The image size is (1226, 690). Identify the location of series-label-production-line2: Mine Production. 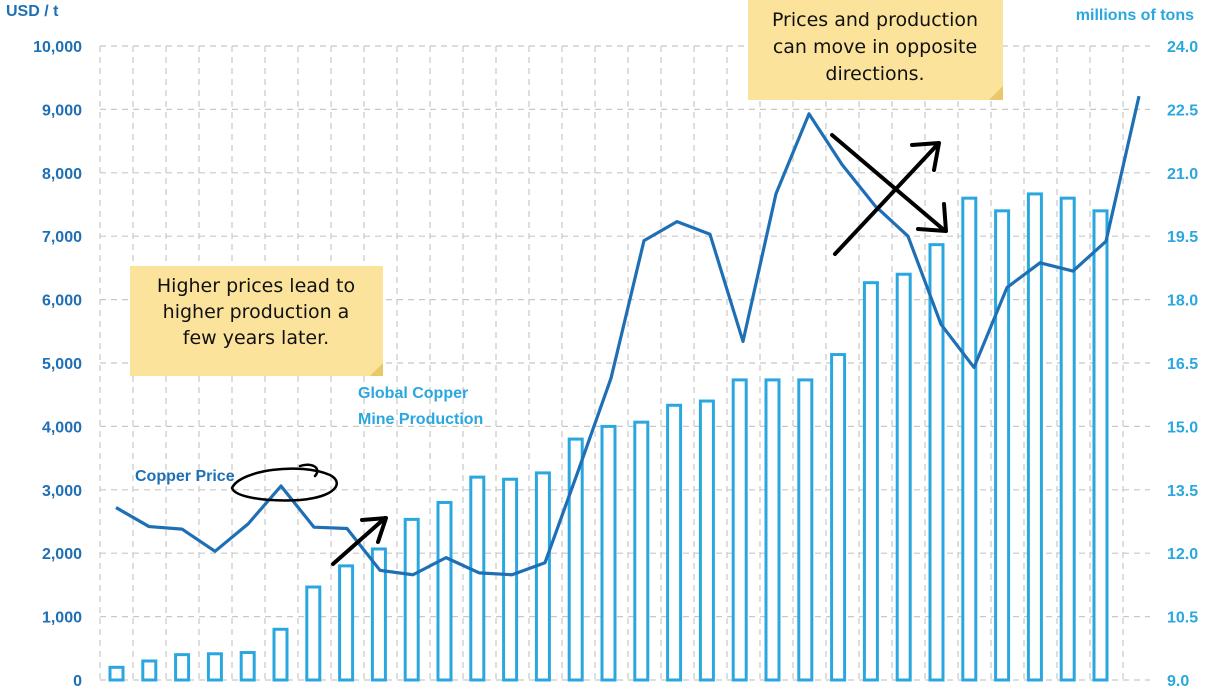
(420, 419).